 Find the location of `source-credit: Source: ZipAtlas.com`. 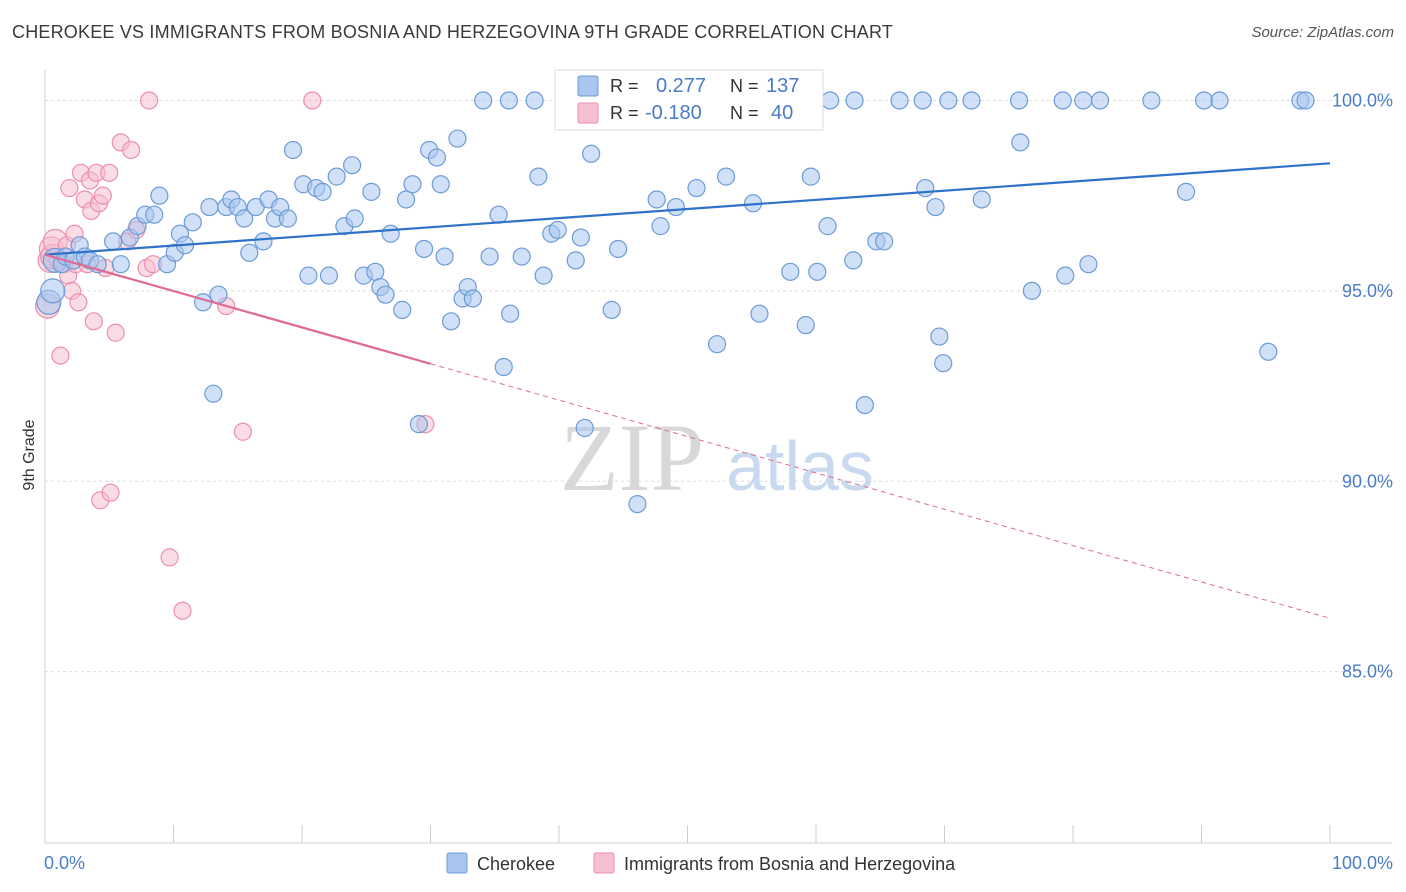

source-credit: Source: ZipAtlas.com is located at coordinates (1322, 32).